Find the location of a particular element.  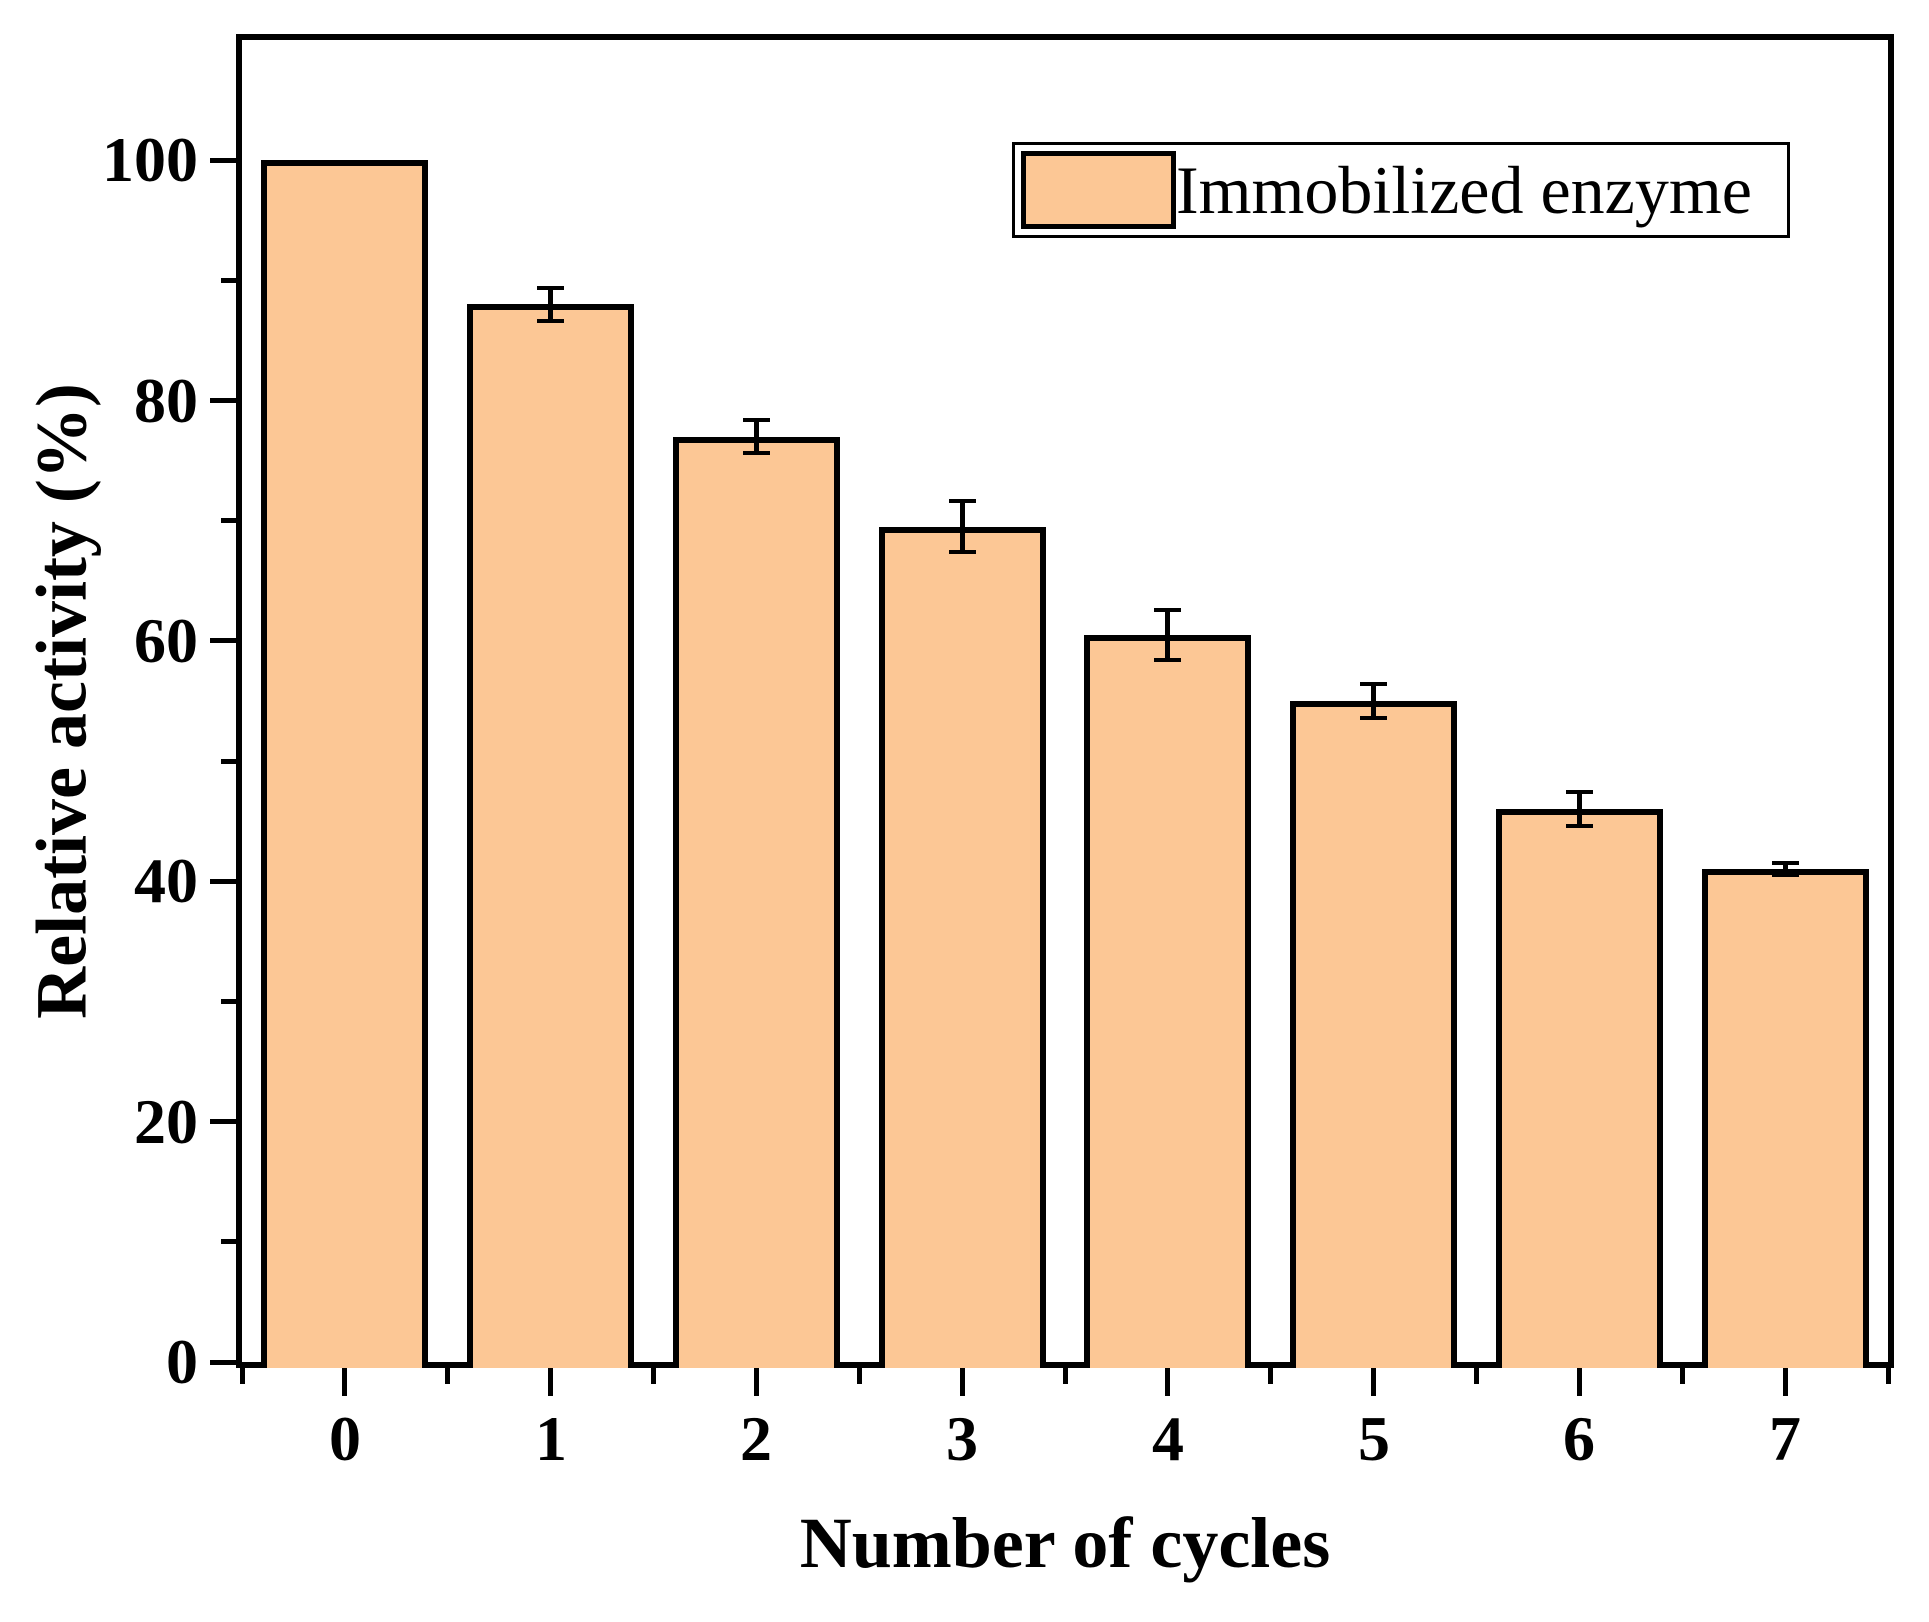

y-tick-label: 20 is located at coordinates (166, 1121).